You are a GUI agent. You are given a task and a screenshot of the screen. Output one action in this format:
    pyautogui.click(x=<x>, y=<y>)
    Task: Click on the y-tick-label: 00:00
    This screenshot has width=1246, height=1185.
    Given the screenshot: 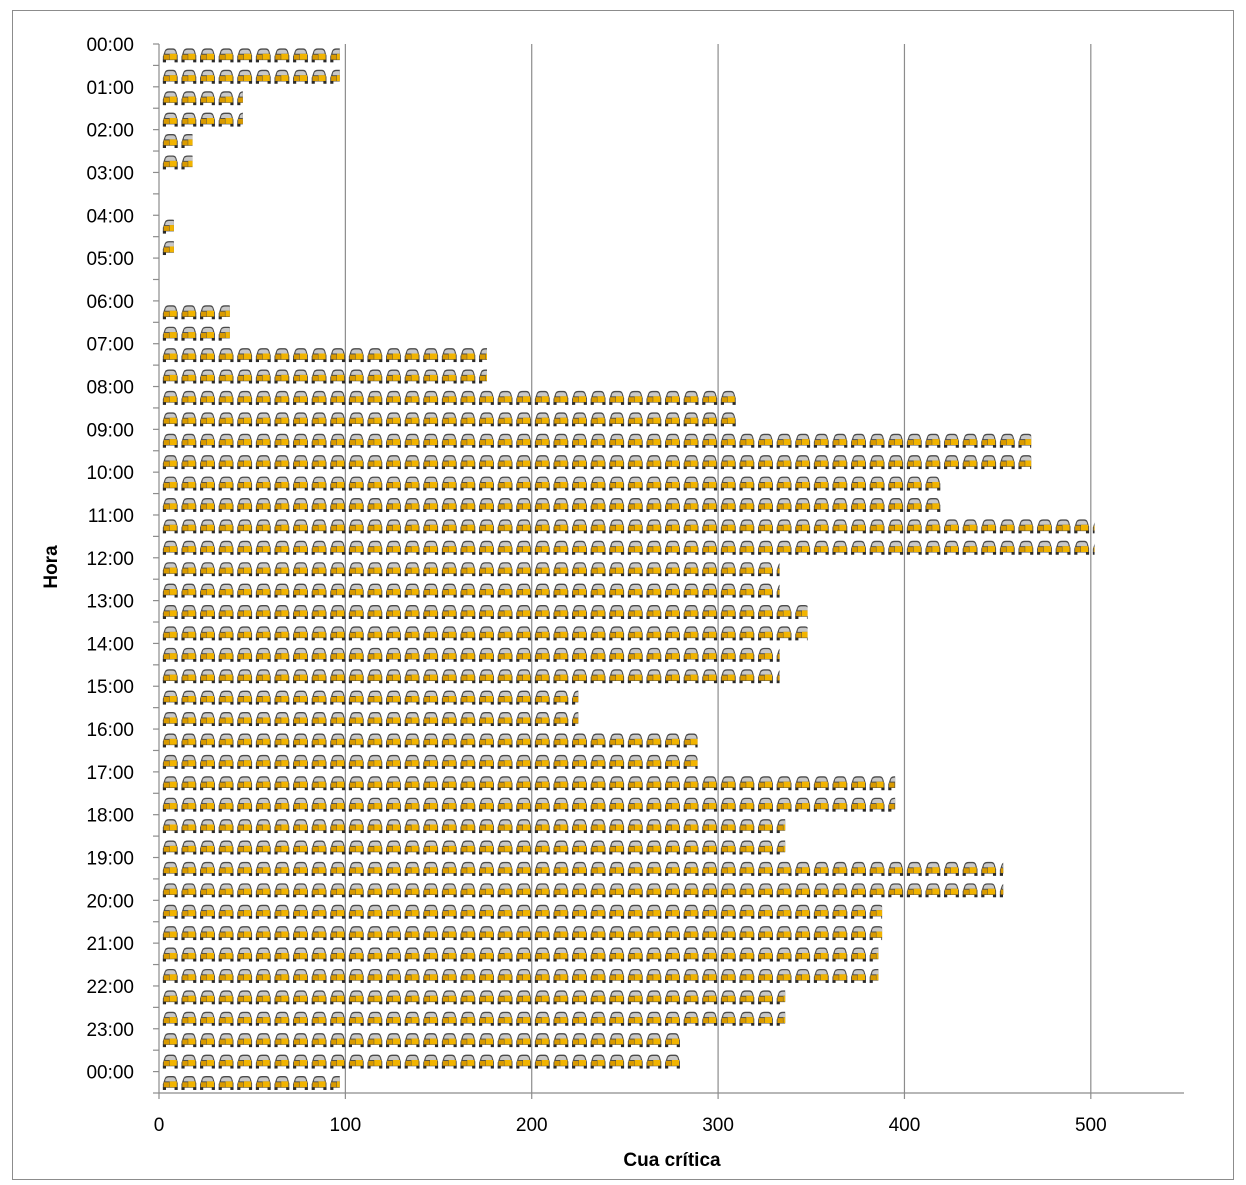 What is the action you would take?
    pyautogui.click(x=110, y=45)
    